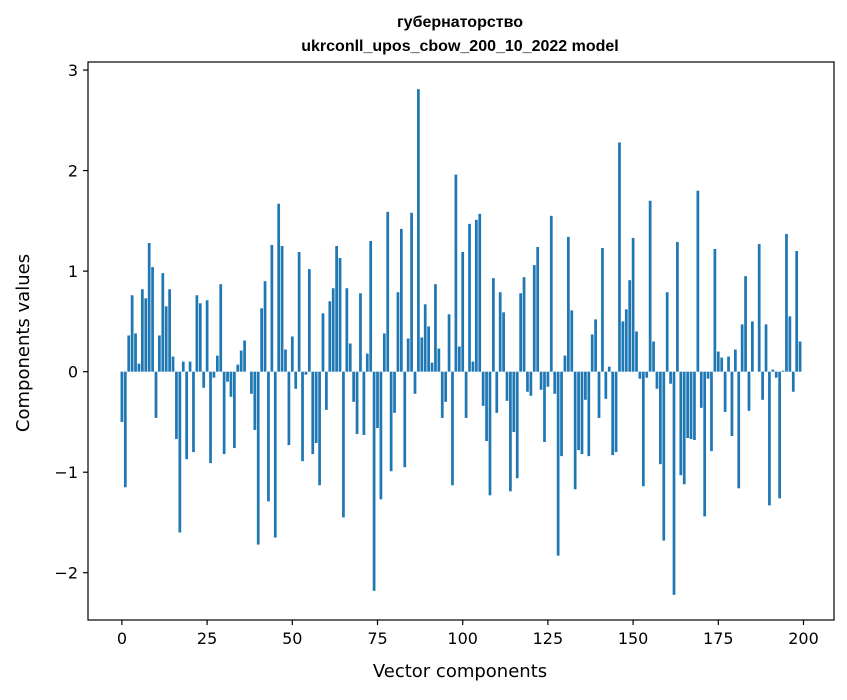 This screenshot has width=847, height=700. Describe the element at coordinates (460, 671) in the screenshot. I see `x-axis-label: Vector components` at that location.